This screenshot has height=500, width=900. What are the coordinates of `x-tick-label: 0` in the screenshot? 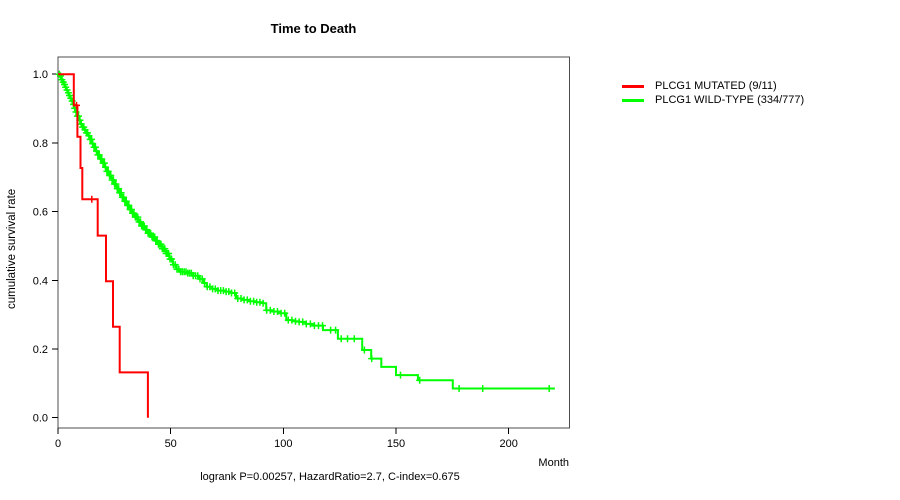 It's located at (58, 444).